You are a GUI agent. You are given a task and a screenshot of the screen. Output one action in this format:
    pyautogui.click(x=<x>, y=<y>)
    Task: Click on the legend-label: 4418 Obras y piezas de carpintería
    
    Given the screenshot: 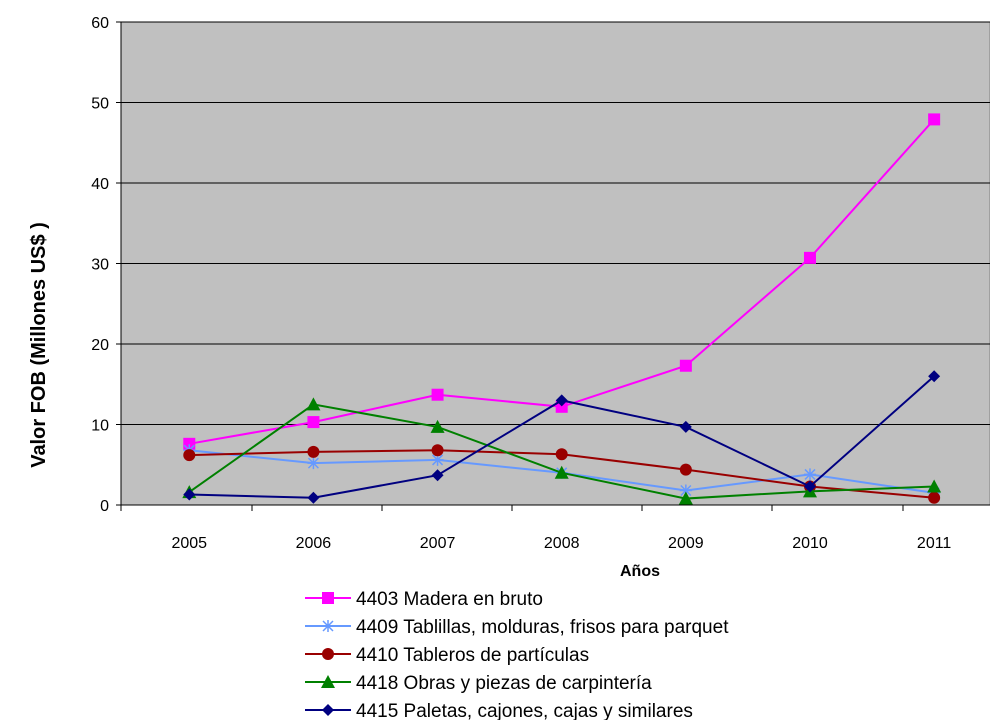 What is the action you would take?
    pyautogui.click(x=504, y=683)
    